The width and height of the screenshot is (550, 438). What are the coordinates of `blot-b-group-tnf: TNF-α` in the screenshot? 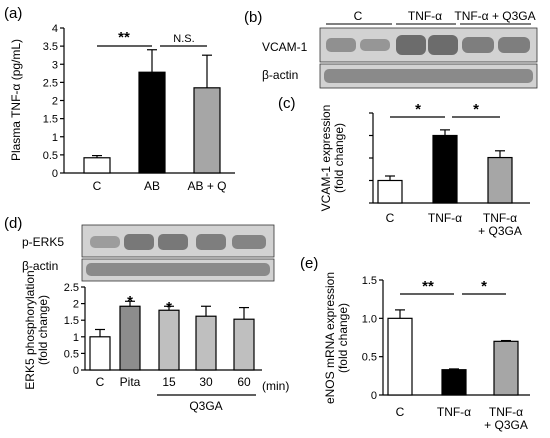 It's located at (425, 16).